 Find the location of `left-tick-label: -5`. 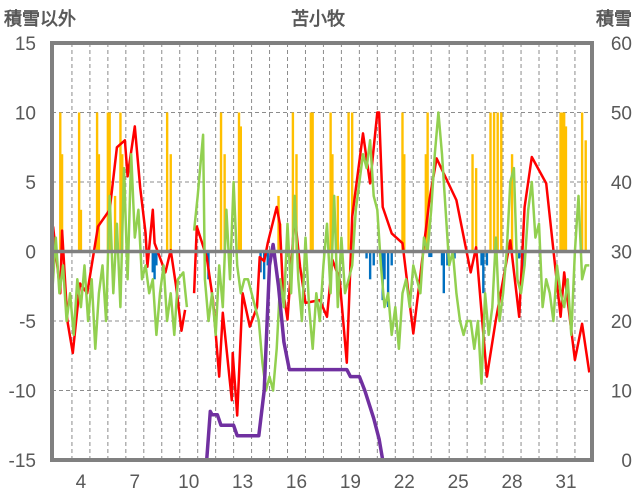

left-tick-label: -5 is located at coordinates (27, 322).